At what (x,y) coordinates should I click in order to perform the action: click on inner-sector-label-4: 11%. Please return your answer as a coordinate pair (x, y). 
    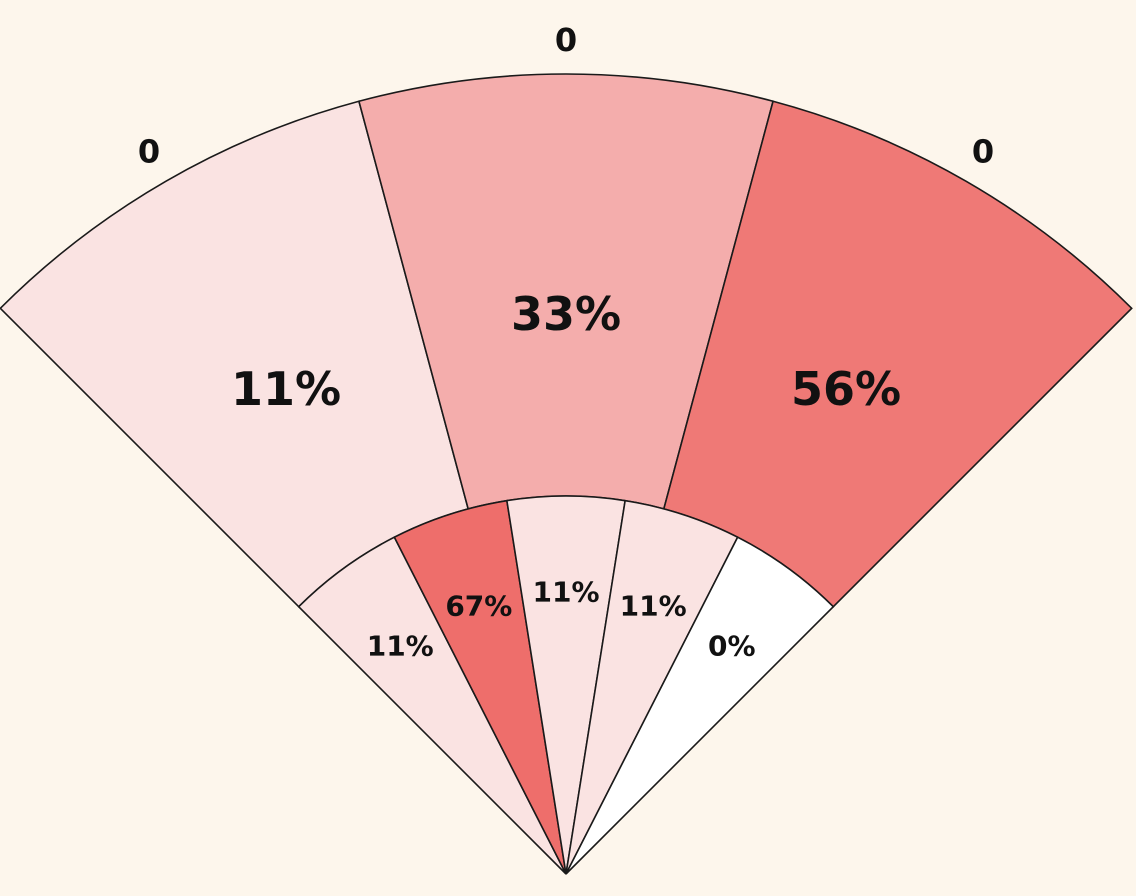
    Looking at the image, I should click on (653, 605).